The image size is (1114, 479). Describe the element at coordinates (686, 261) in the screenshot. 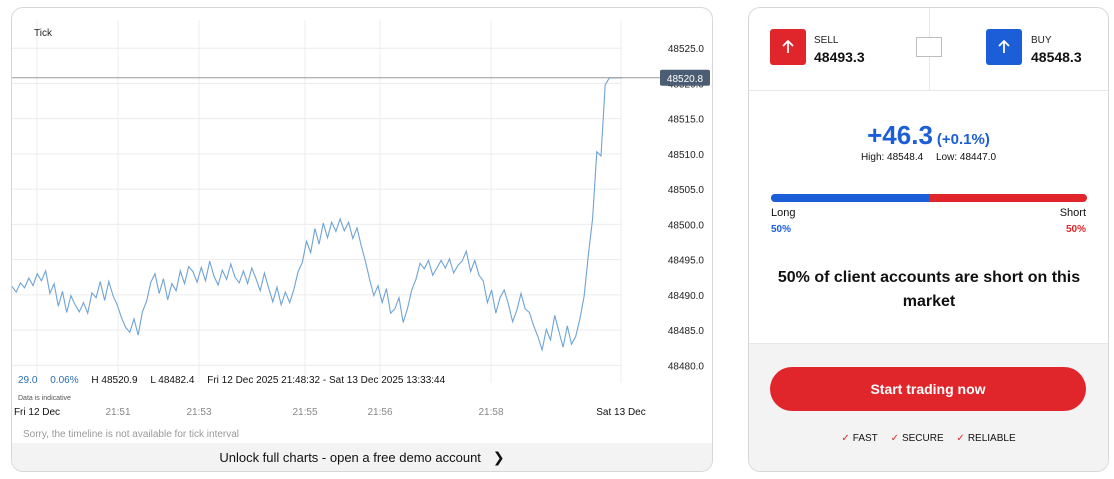

I see `y-tick-label: 48495.0` at that location.